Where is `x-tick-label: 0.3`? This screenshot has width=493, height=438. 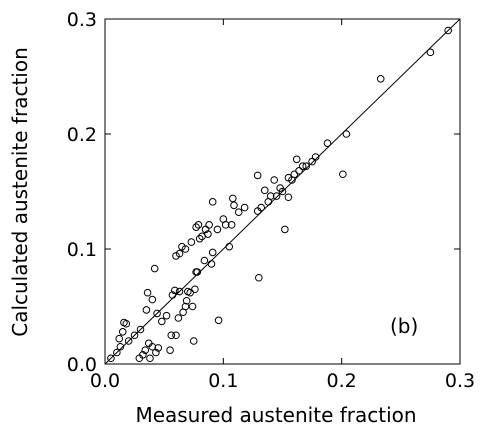
x-tick-label: 0.3 is located at coordinates (460, 381).